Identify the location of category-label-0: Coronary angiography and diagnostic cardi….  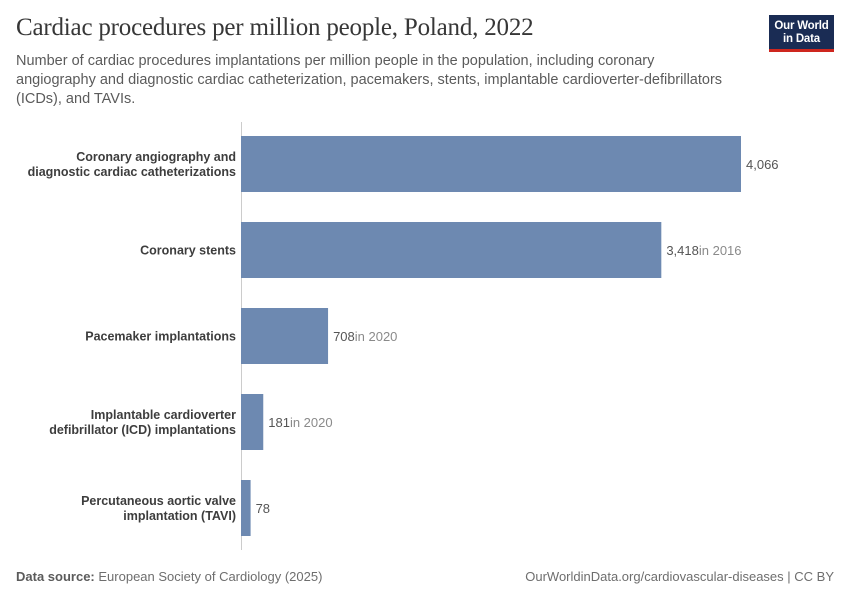
(132, 164).